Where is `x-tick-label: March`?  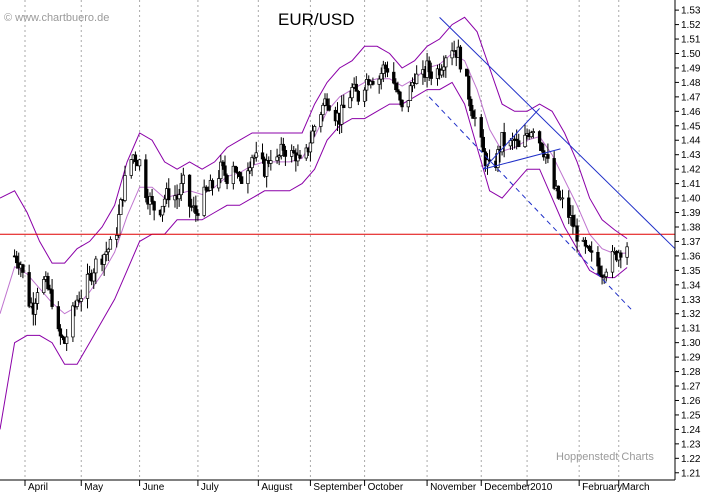
x-tick-label: March is located at coordinates (636, 487).